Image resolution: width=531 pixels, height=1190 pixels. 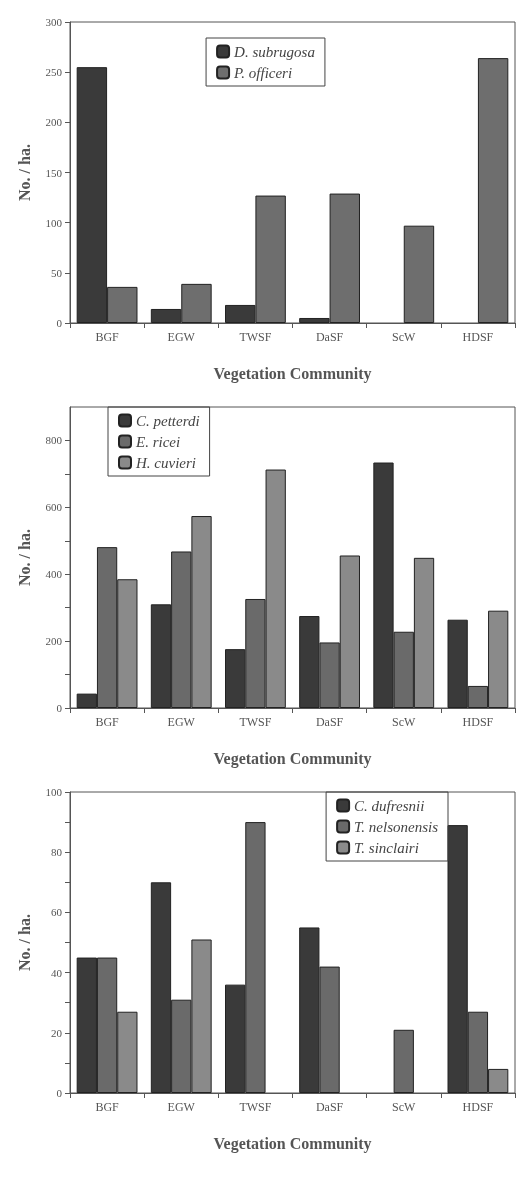 What do you see at coordinates (158, 441) in the screenshot?
I see `legend-label: E. ricei` at bounding box center [158, 441].